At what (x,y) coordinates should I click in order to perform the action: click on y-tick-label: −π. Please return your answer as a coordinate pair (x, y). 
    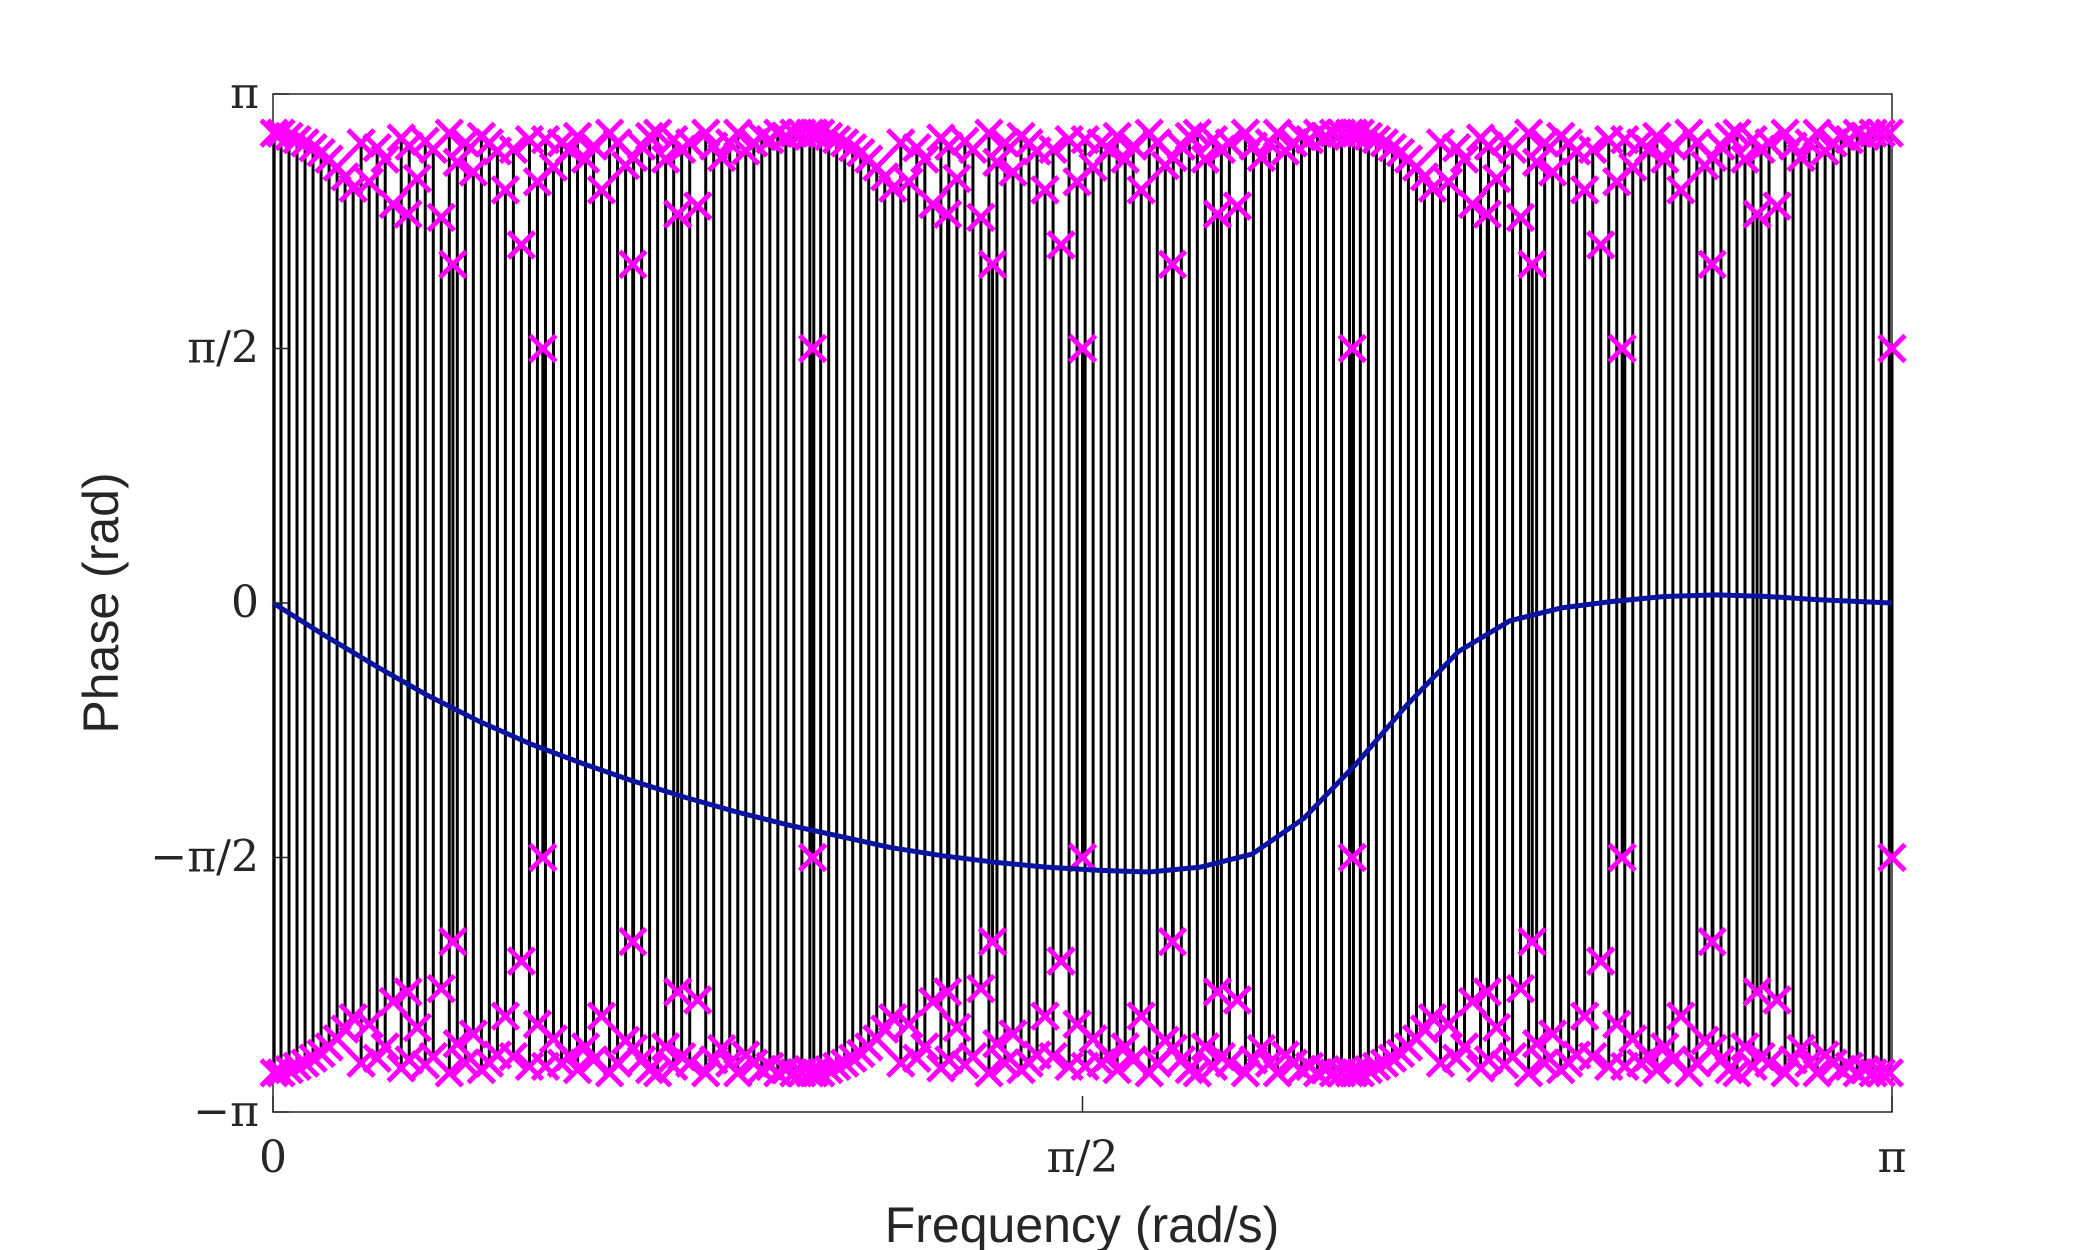
    Looking at the image, I should click on (226, 1111).